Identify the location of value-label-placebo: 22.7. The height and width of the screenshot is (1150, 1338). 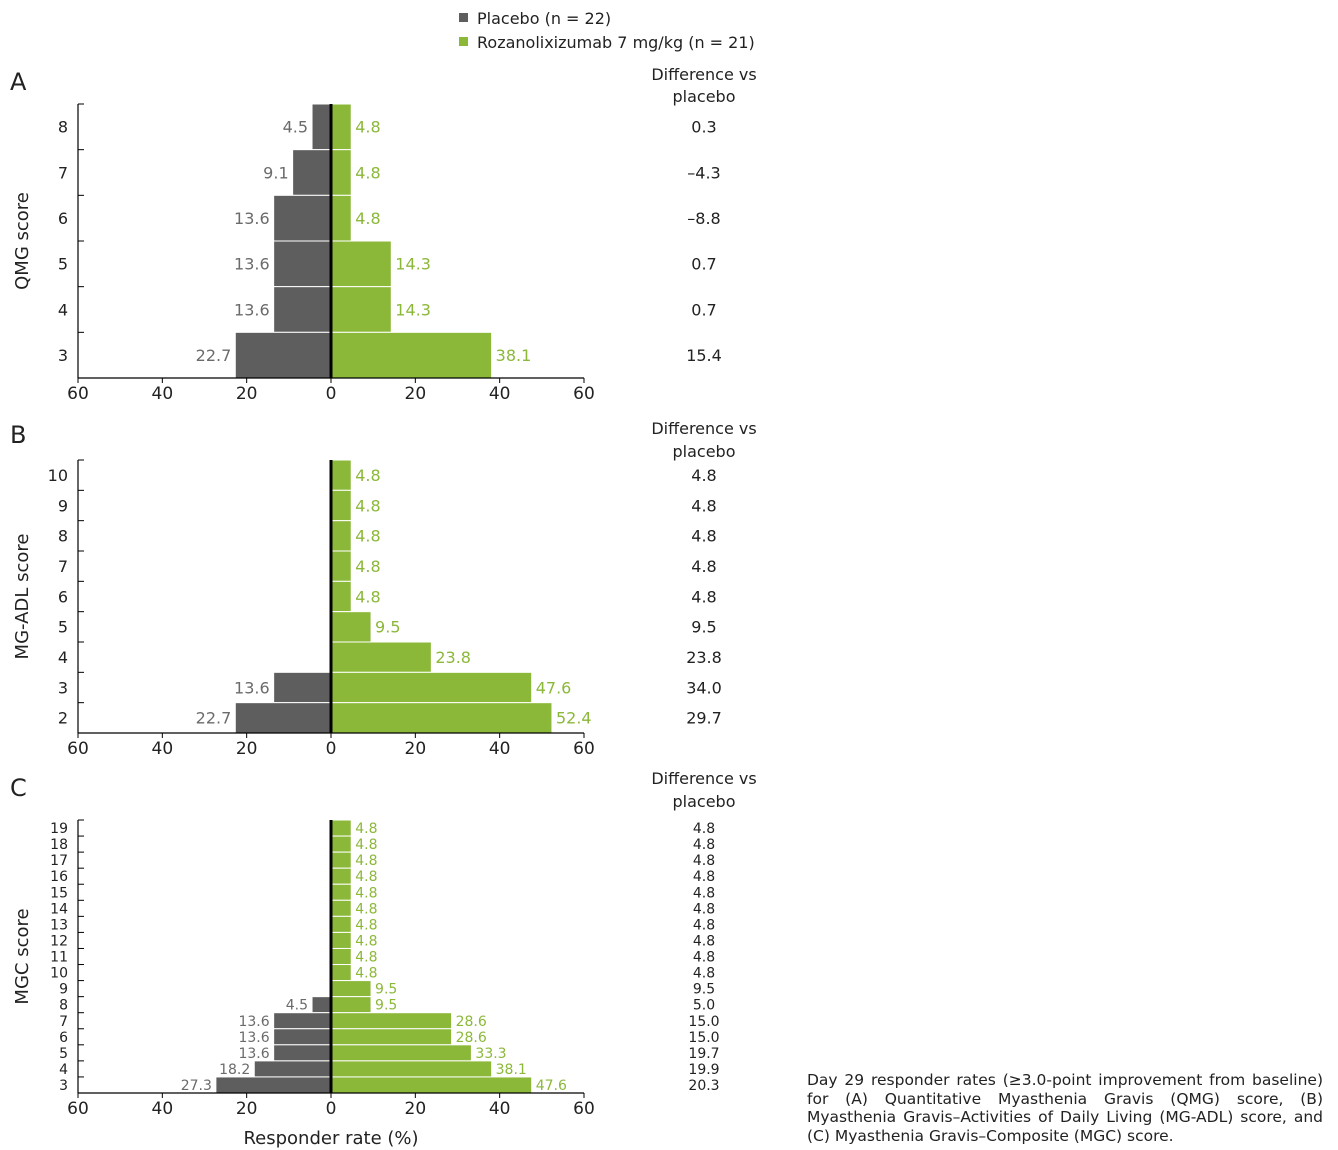
(214, 355).